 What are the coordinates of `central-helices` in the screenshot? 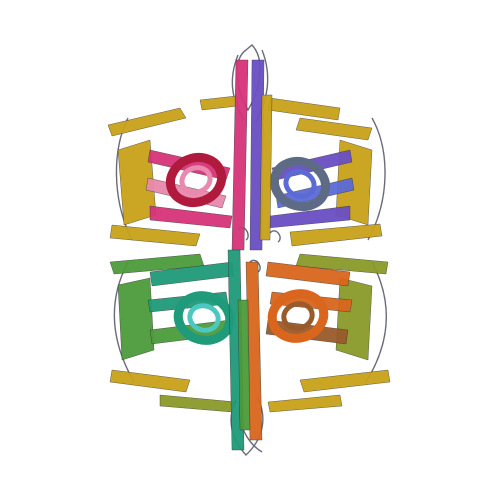 It's located at (250, 255).